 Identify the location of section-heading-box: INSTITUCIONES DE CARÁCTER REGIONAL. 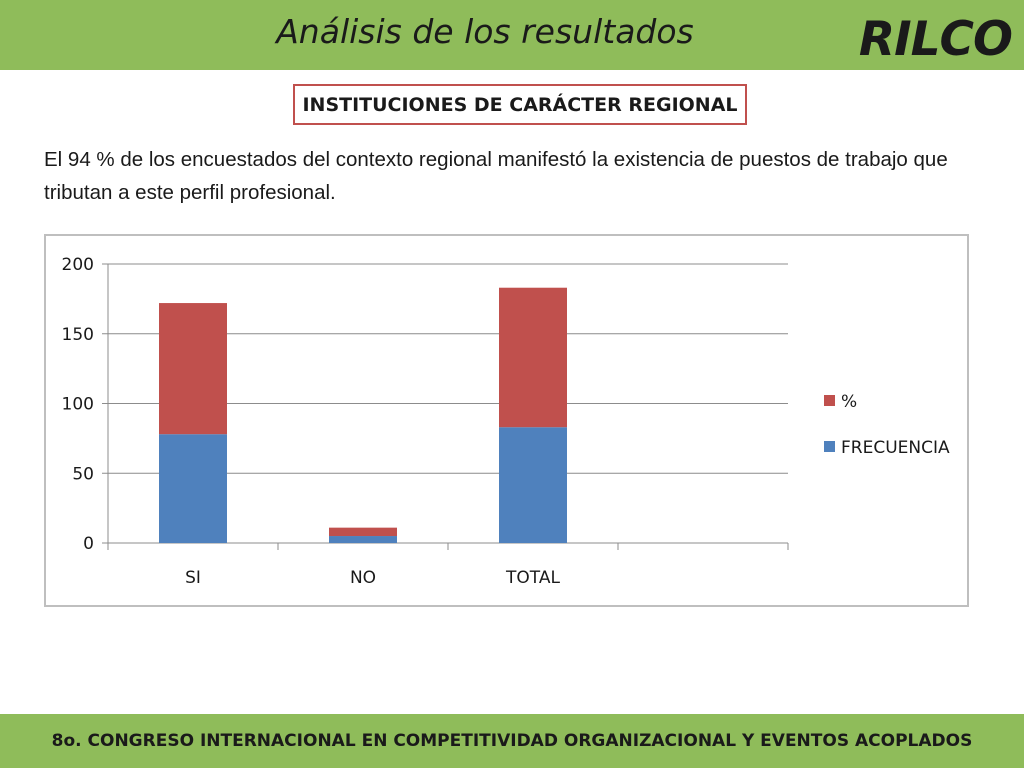
(520, 104).